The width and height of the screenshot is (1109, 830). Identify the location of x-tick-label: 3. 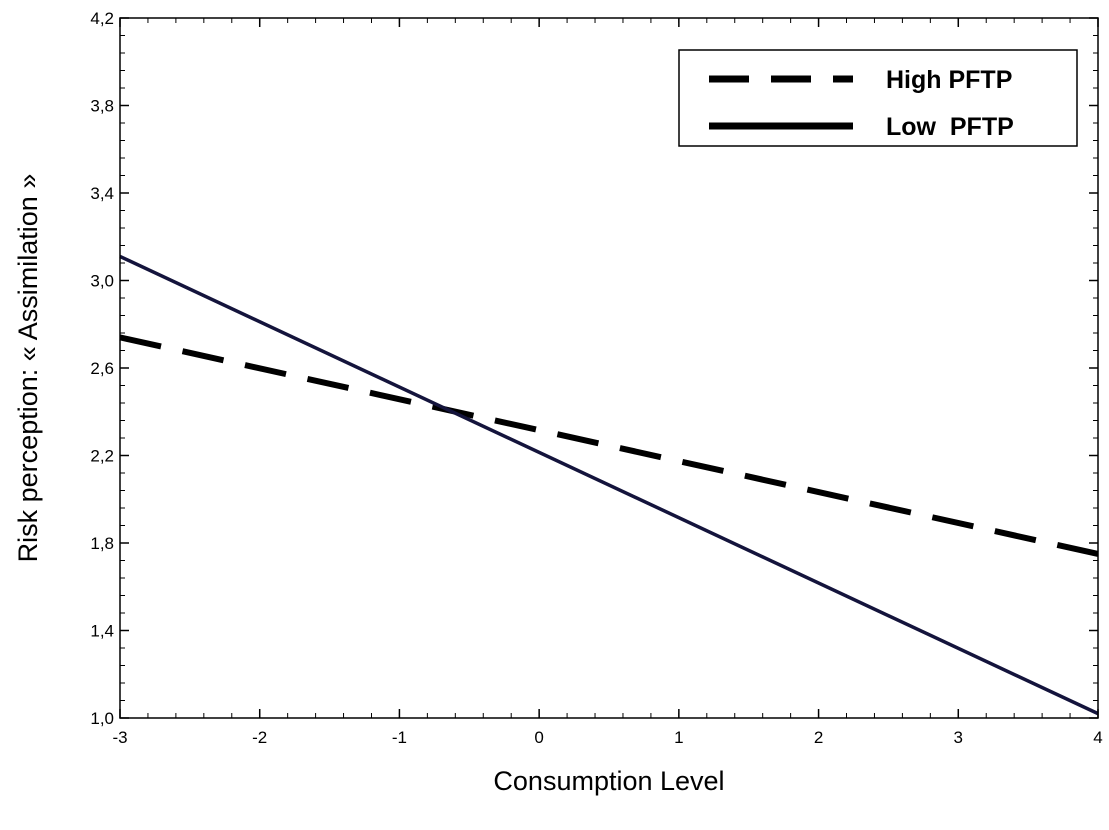
(958, 737).